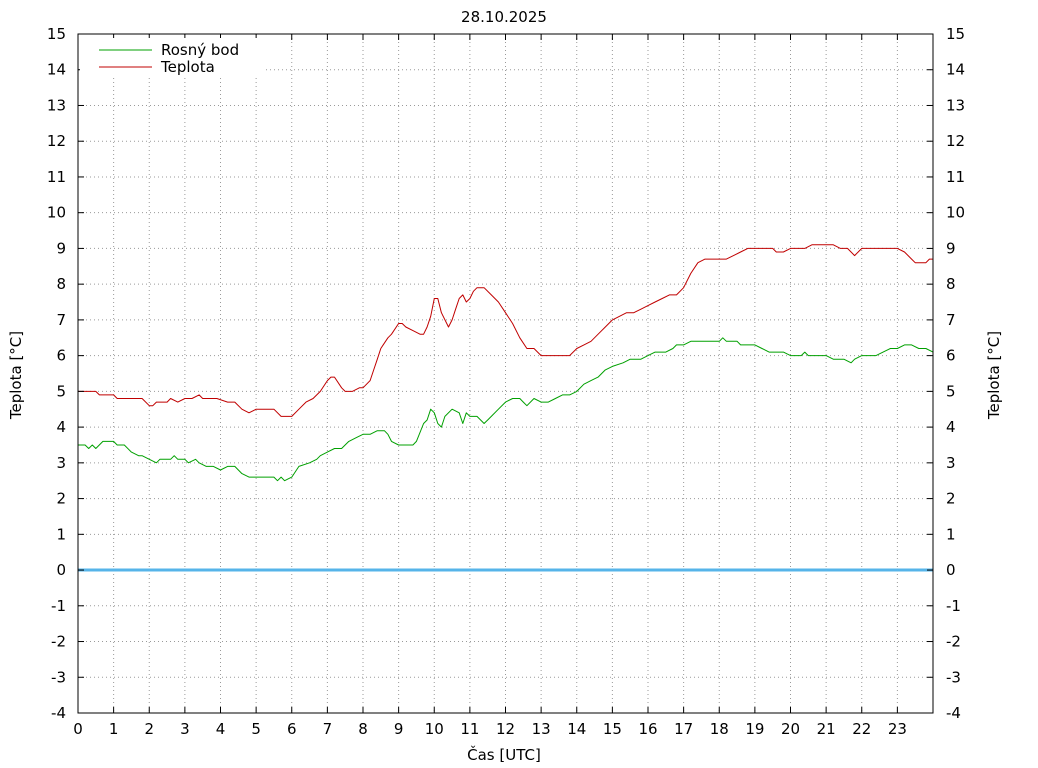  I want to click on y-tick-label-right-0: 0, so click(951, 570).